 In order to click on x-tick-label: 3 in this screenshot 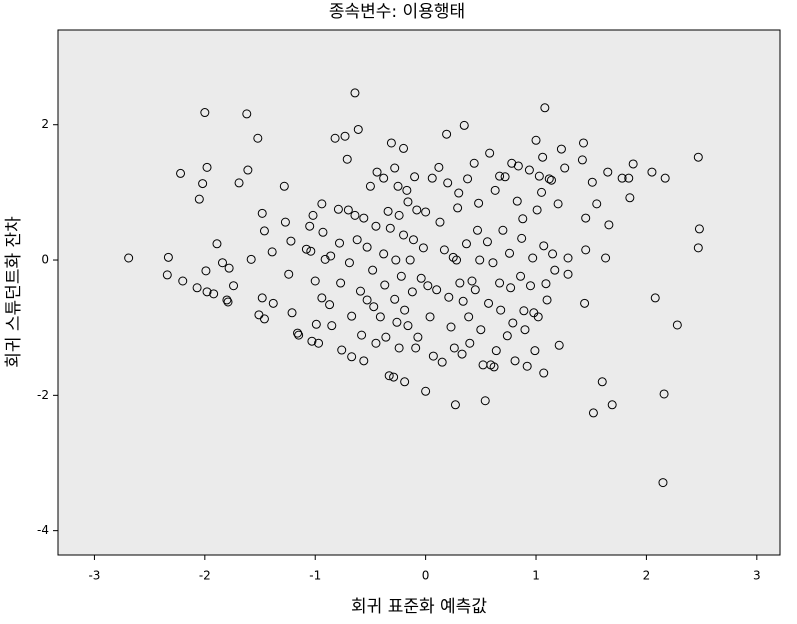, I will do `click(757, 576)`.